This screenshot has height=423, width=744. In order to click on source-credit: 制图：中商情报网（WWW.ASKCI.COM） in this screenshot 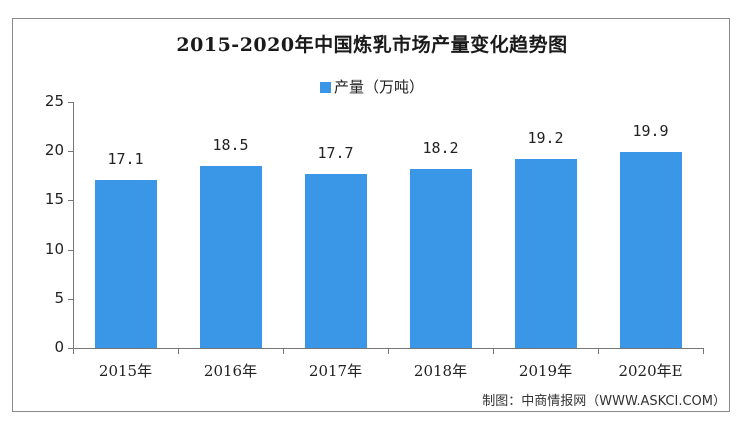, I will do `click(604, 401)`.